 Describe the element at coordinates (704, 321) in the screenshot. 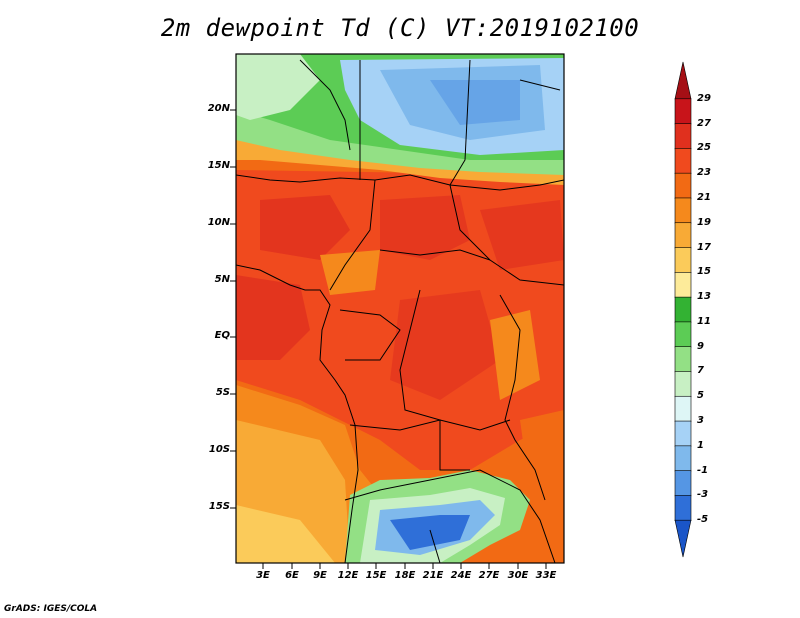

I see `colorbar-label: 11` at that location.